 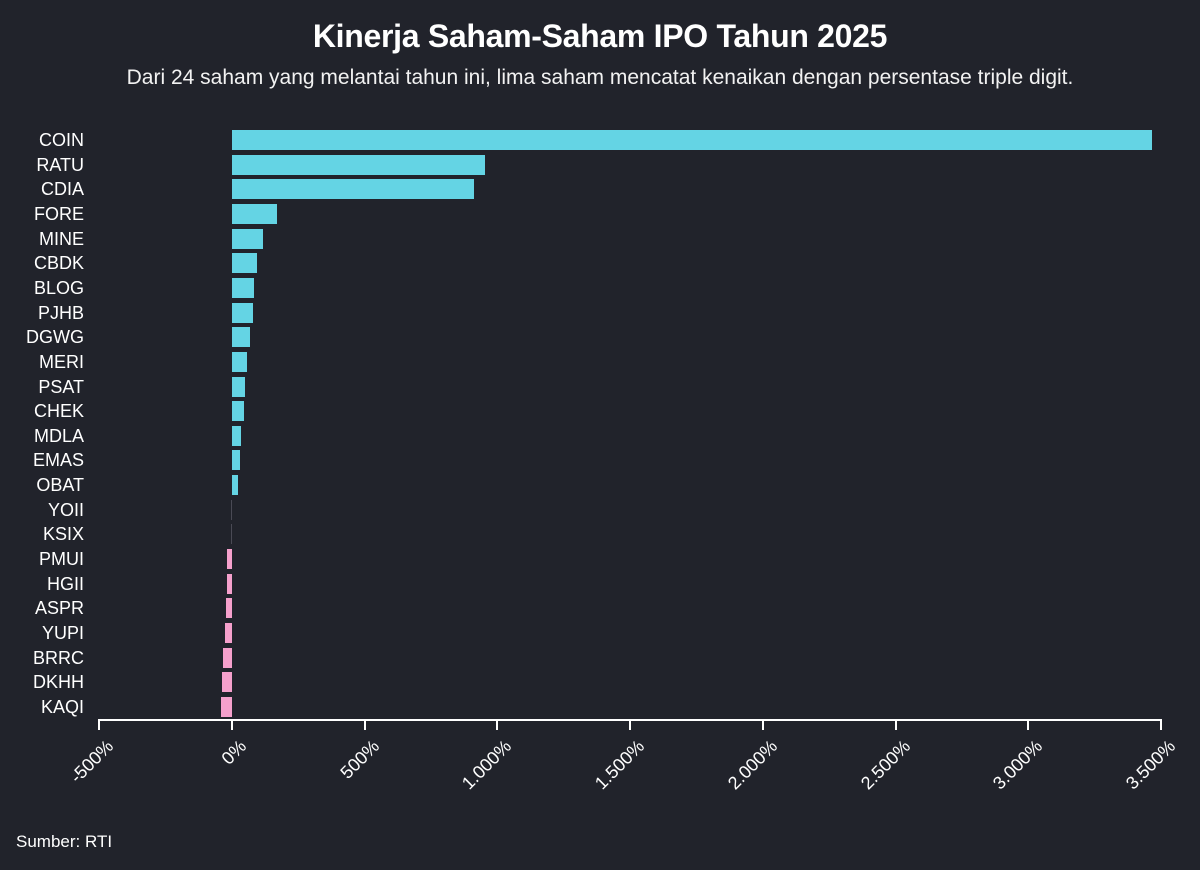 I want to click on category-label: CDIA, so click(x=62, y=189).